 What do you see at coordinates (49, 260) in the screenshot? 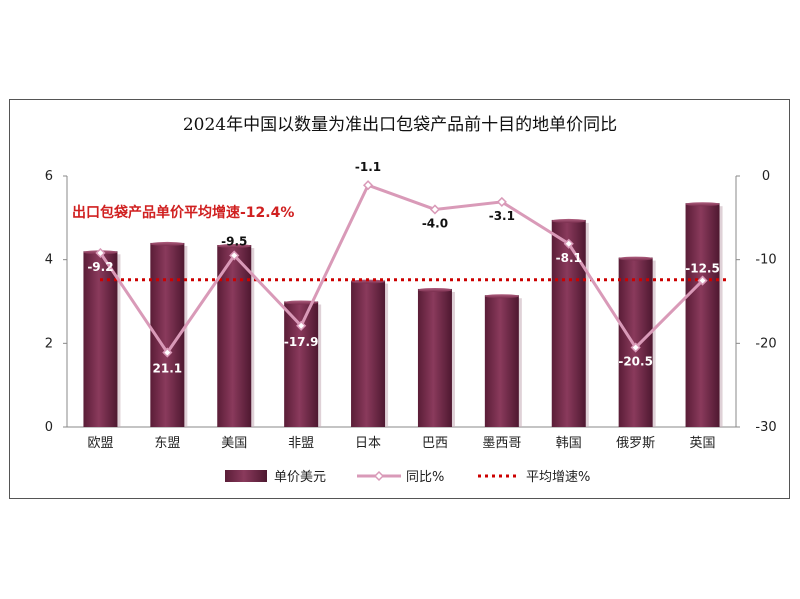
I see `y-left-tick-label: 4` at bounding box center [49, 260].